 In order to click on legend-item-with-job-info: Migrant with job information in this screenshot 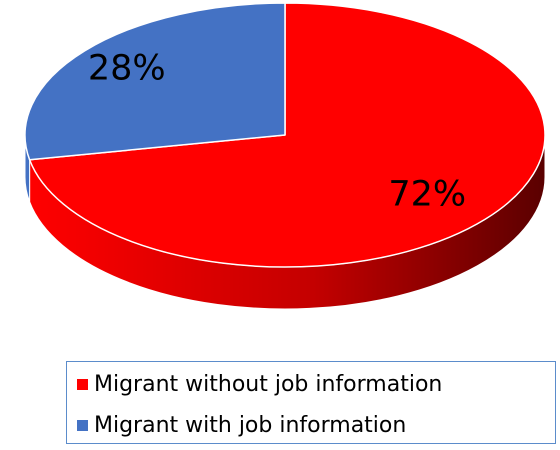, I will do `click(241, 425)`.